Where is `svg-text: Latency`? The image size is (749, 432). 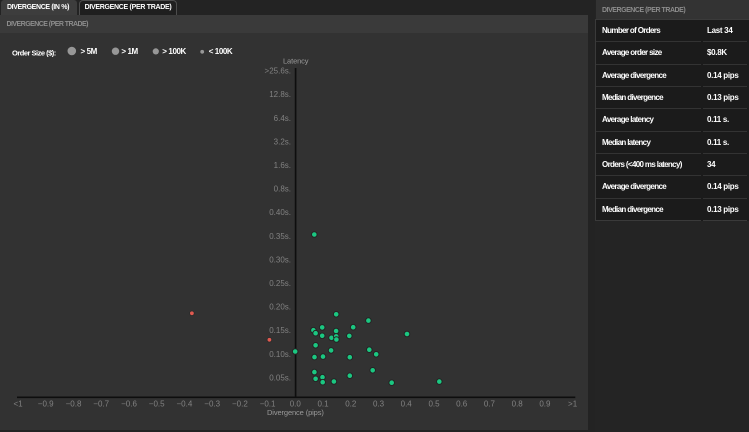 svg-text: Latency is located at coordinates (296, 61).